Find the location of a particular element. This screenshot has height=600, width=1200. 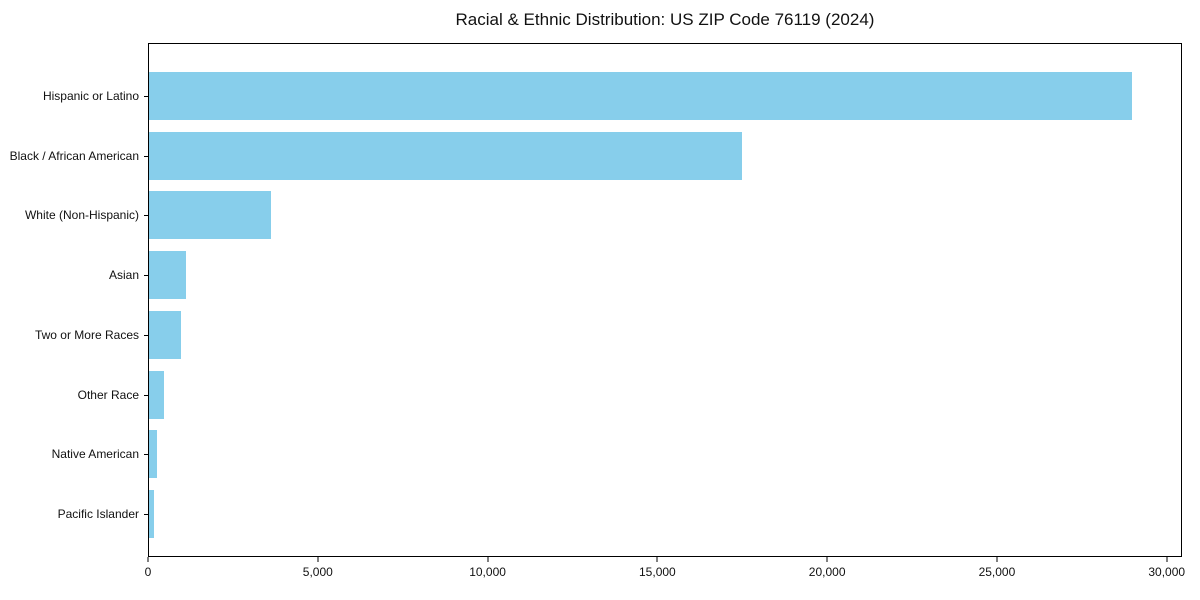

bar-asian is located at coordinates (168, 275).